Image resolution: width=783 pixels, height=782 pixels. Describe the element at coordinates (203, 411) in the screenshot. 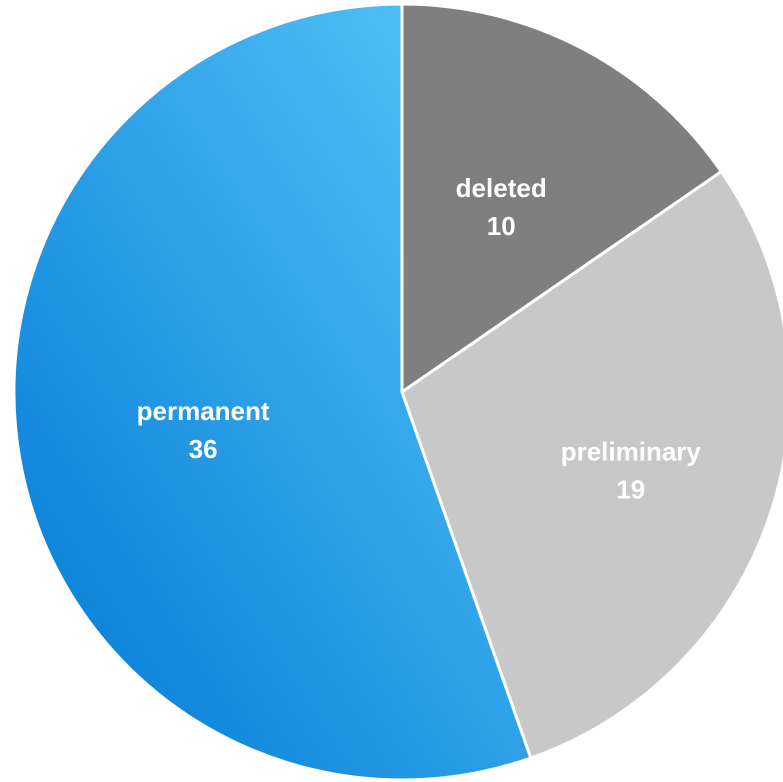

I see `slice-label-permanent: permanent` at that location.